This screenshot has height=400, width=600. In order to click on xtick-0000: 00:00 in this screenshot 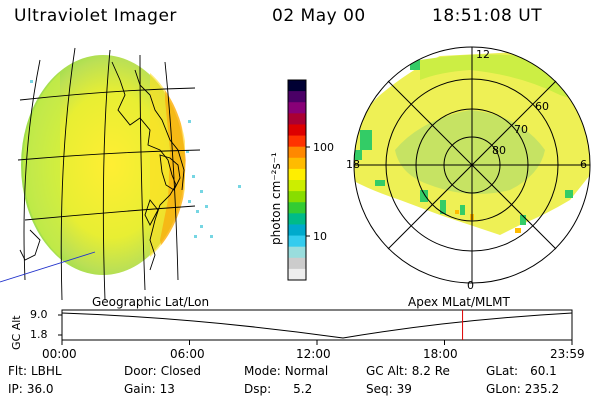, I will do `click(59, 354)`.